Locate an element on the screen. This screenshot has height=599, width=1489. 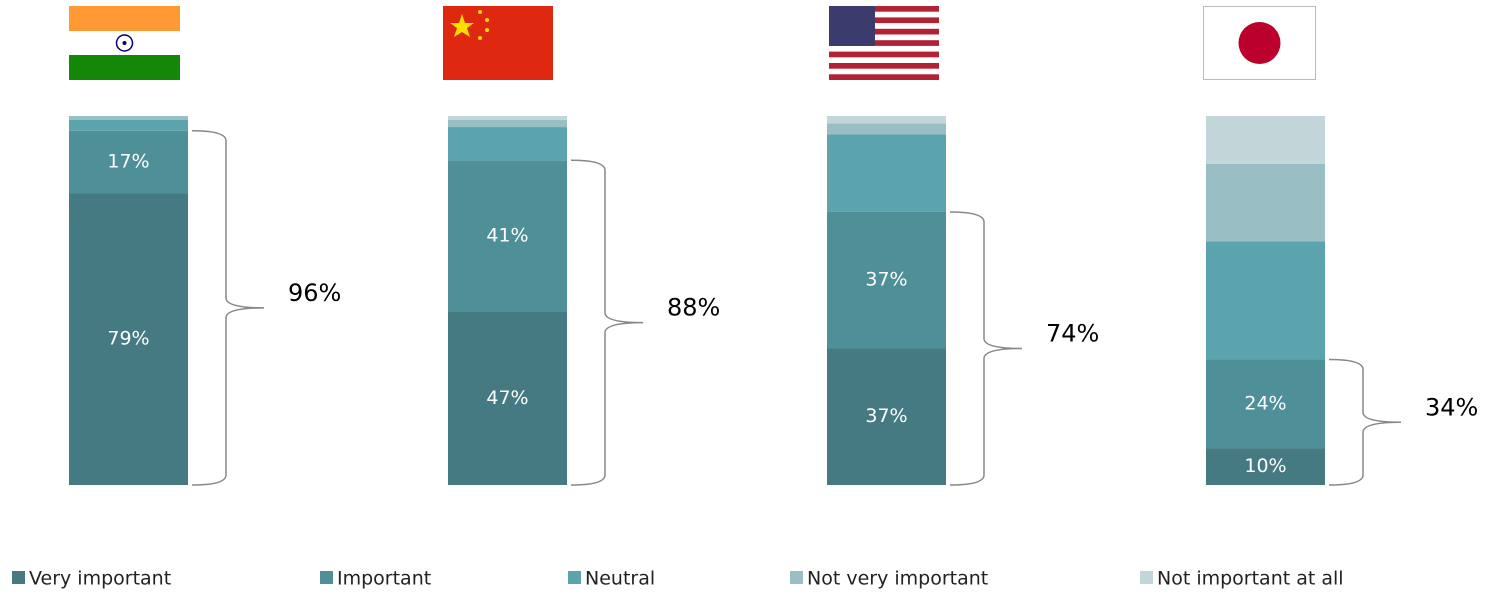
flag-china is located at coordinates (498, 43).